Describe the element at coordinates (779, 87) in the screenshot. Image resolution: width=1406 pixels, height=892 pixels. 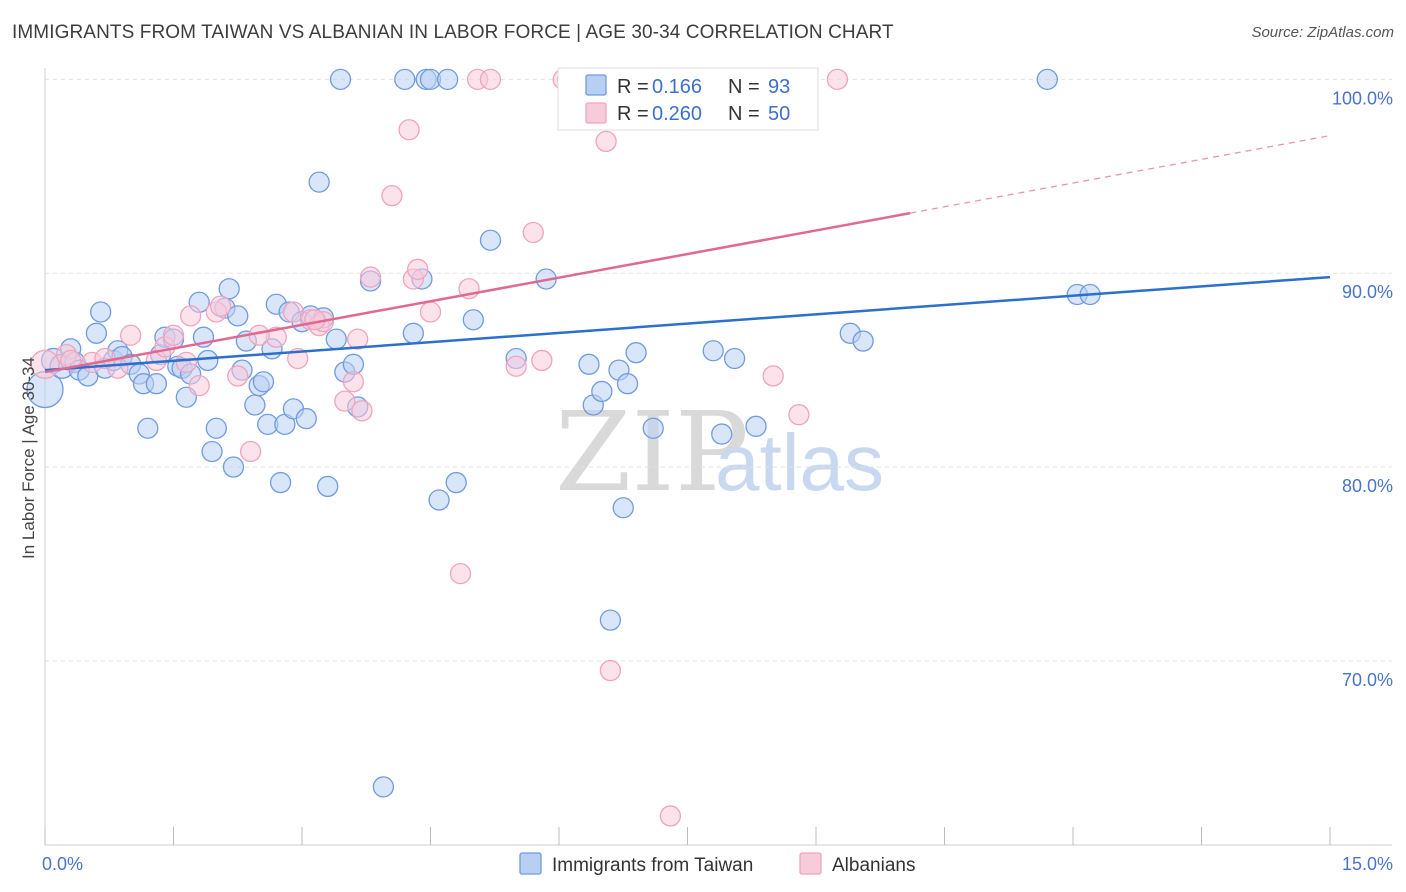
I see `legend-n-value-taiwan: 93` at that location.